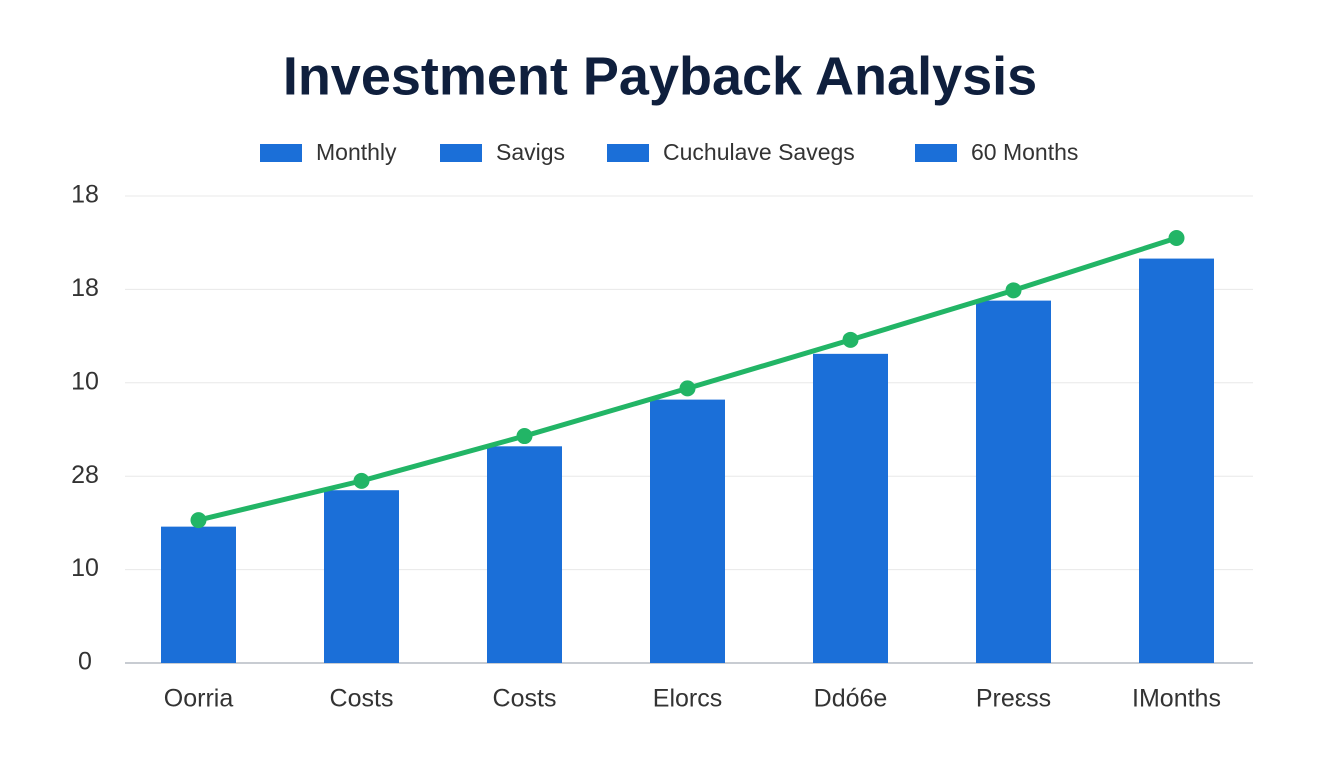  What do you see at coordinates (1013, 699) in the screenshot?
I see `x-tick-label: Preɛss` at bounding box center [1013, 699].